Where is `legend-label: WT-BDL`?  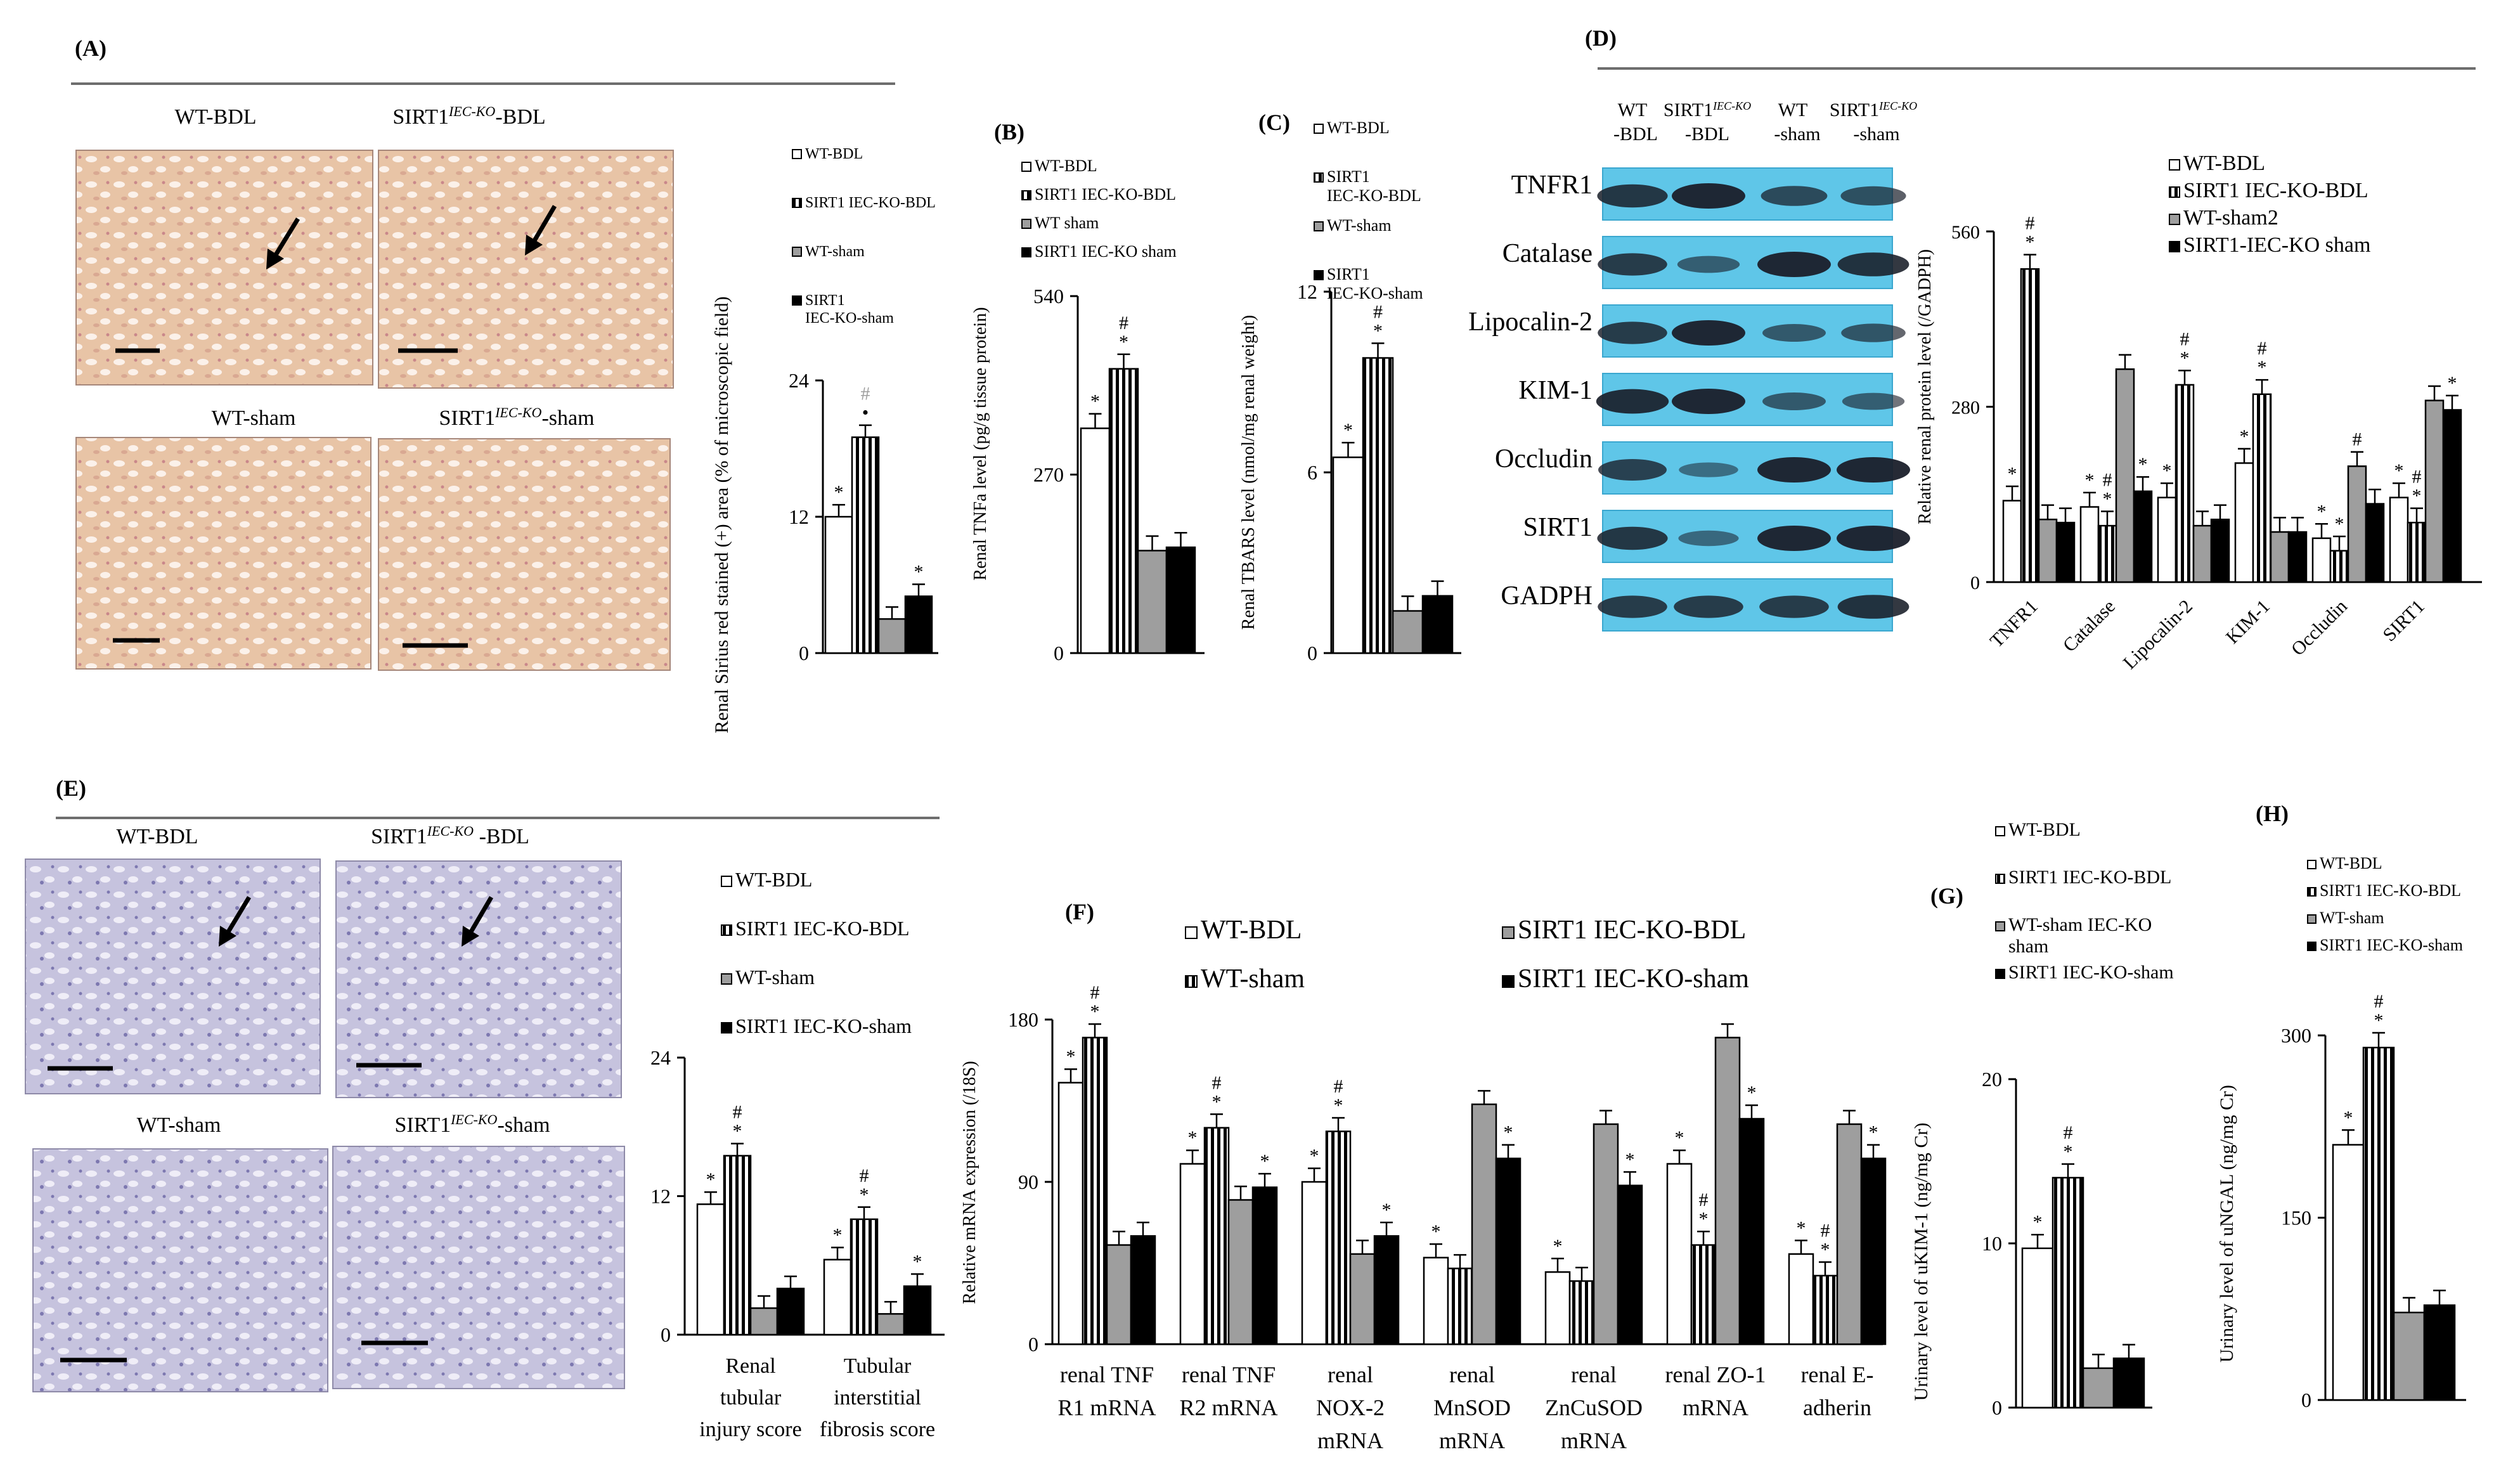
legend-label: WT-BDL is located at coordinates (834, 154).